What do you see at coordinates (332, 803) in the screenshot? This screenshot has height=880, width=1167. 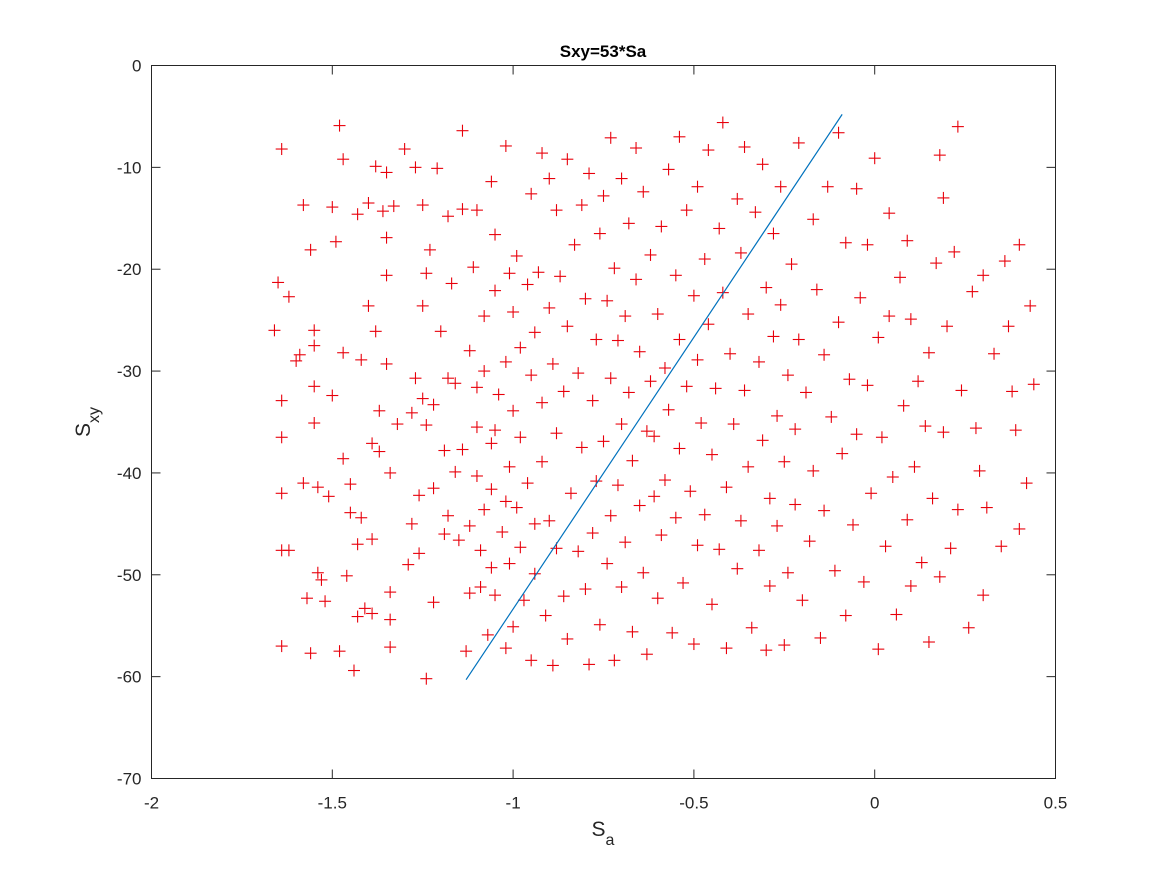 I see `x-tick-label: -1.5` at bounding box center [332, 803].